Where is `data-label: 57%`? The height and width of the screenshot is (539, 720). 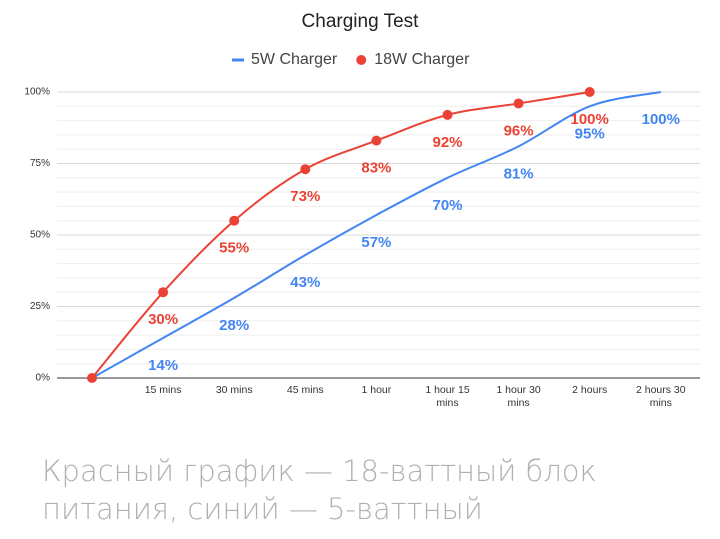
data-label: 57% is located at coordinates (376, 242).